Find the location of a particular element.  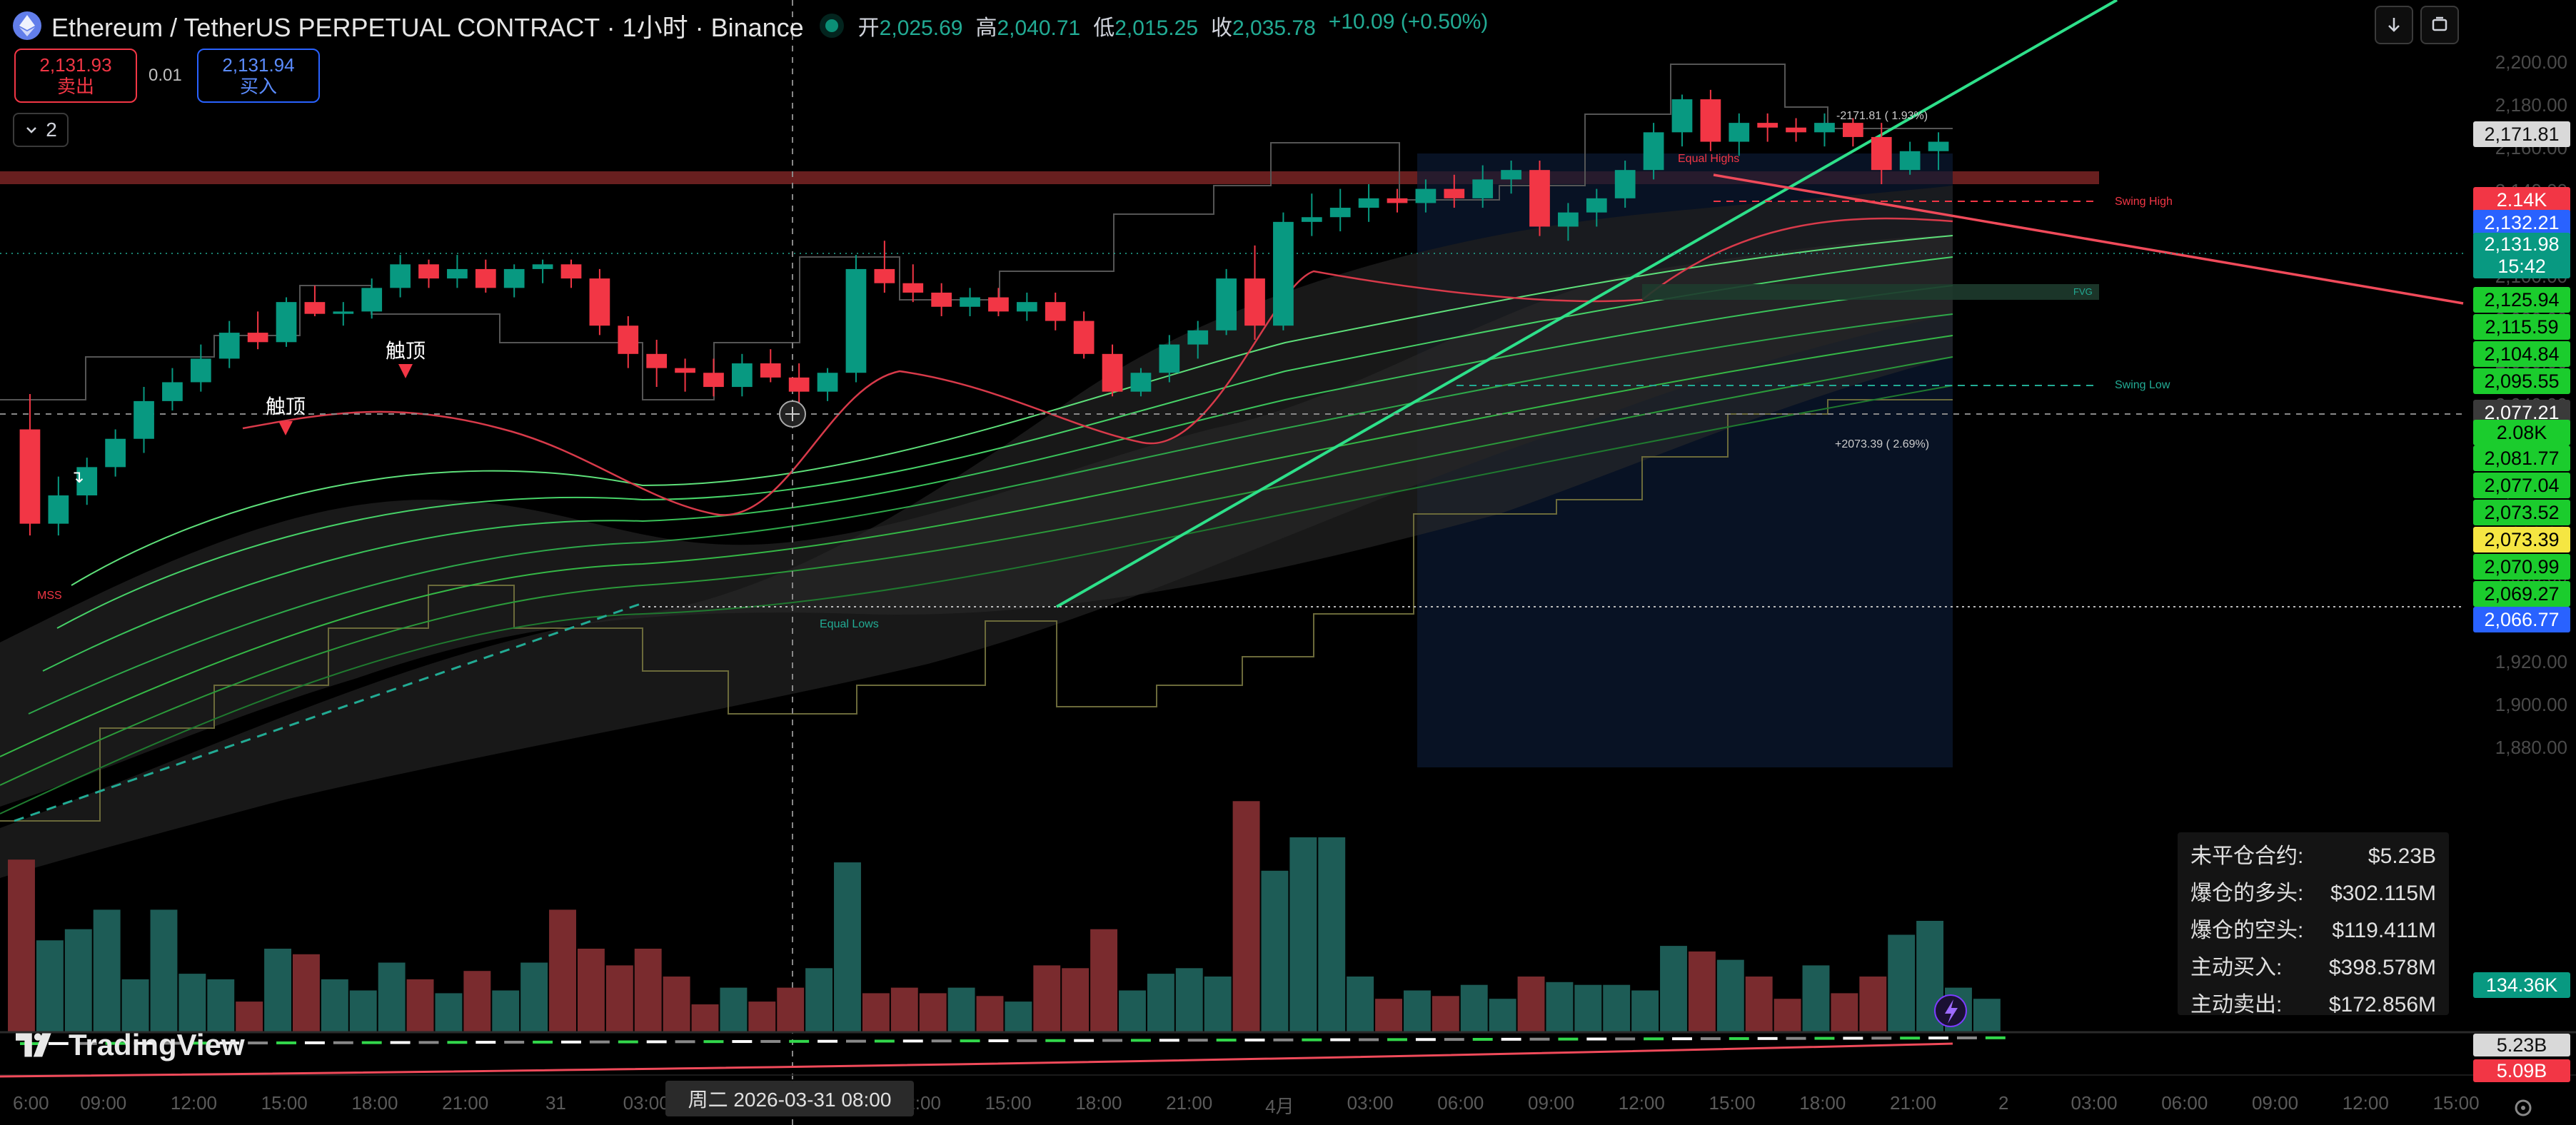

indicators-toggle-button: 2 is located at coordinates (41, 130).